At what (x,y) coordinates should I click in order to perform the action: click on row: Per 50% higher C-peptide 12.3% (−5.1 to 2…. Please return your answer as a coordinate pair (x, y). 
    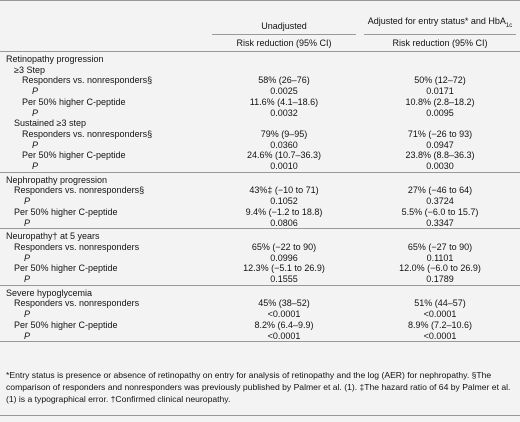
    Looking at the image, I should click on (260, 268).